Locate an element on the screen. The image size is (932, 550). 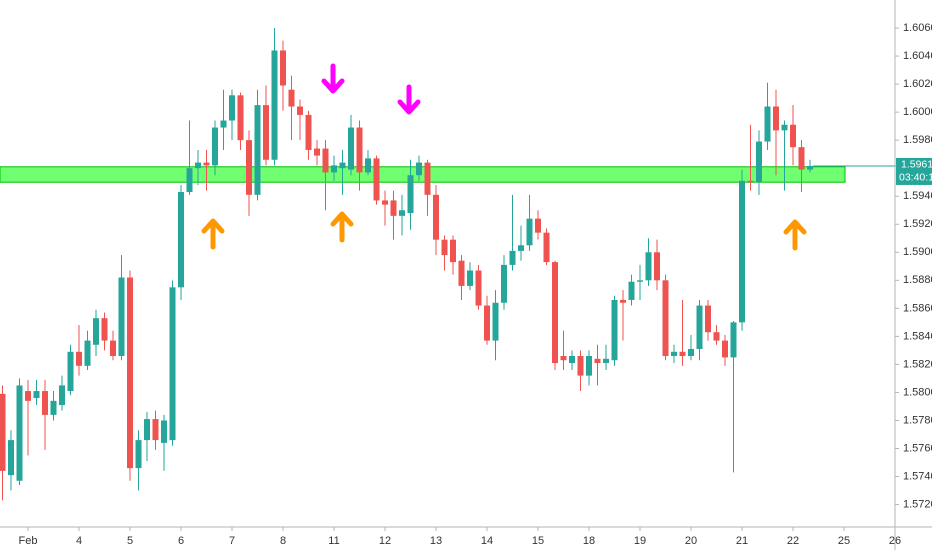
y-tick-label: 1.58800 is located at coordinates (917, 280).